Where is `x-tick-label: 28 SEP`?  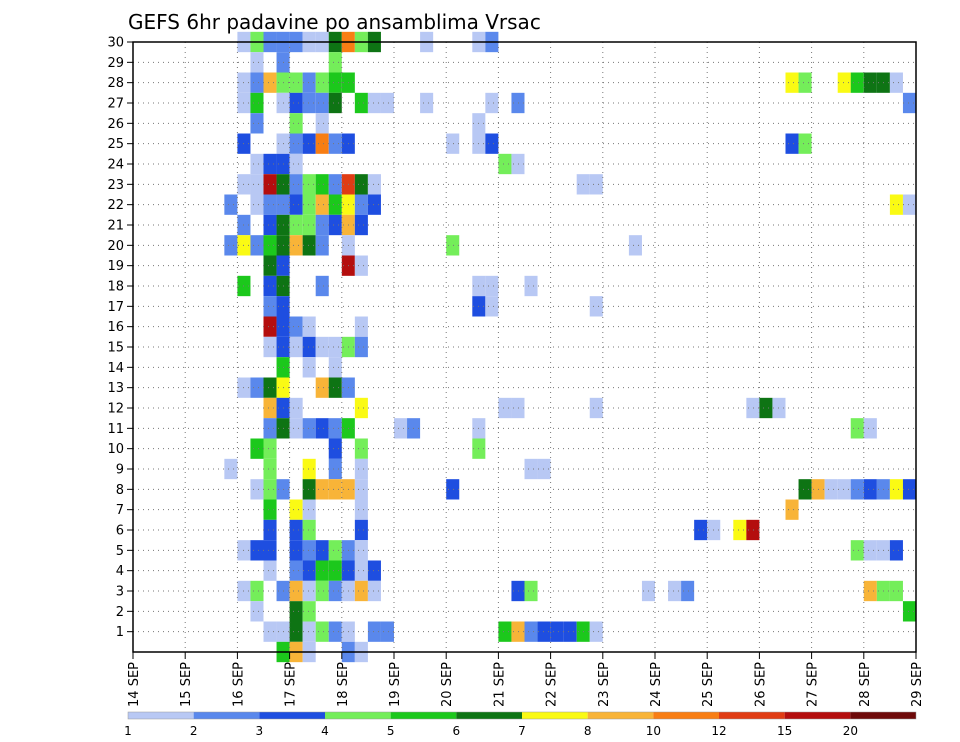 x-tick-label: 28 SEP is located at coordinates (865, 684).